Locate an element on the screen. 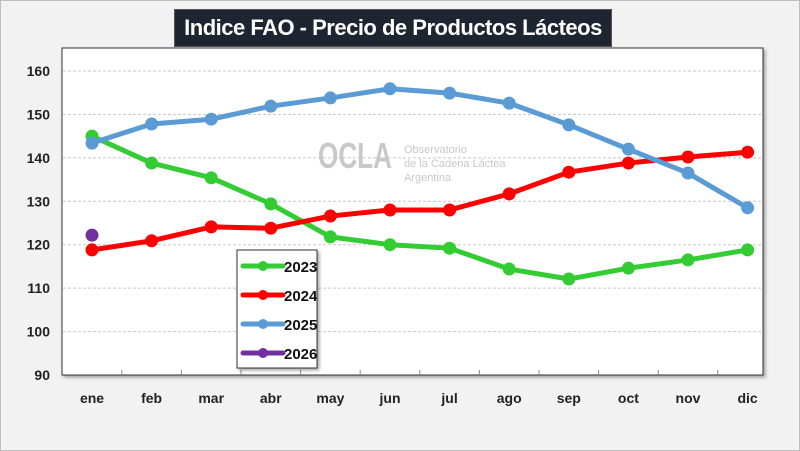 The height and width of the screenshot is (451, 800). legend: 2023 2024 2025 2026 is located at coordinates (277, 309).